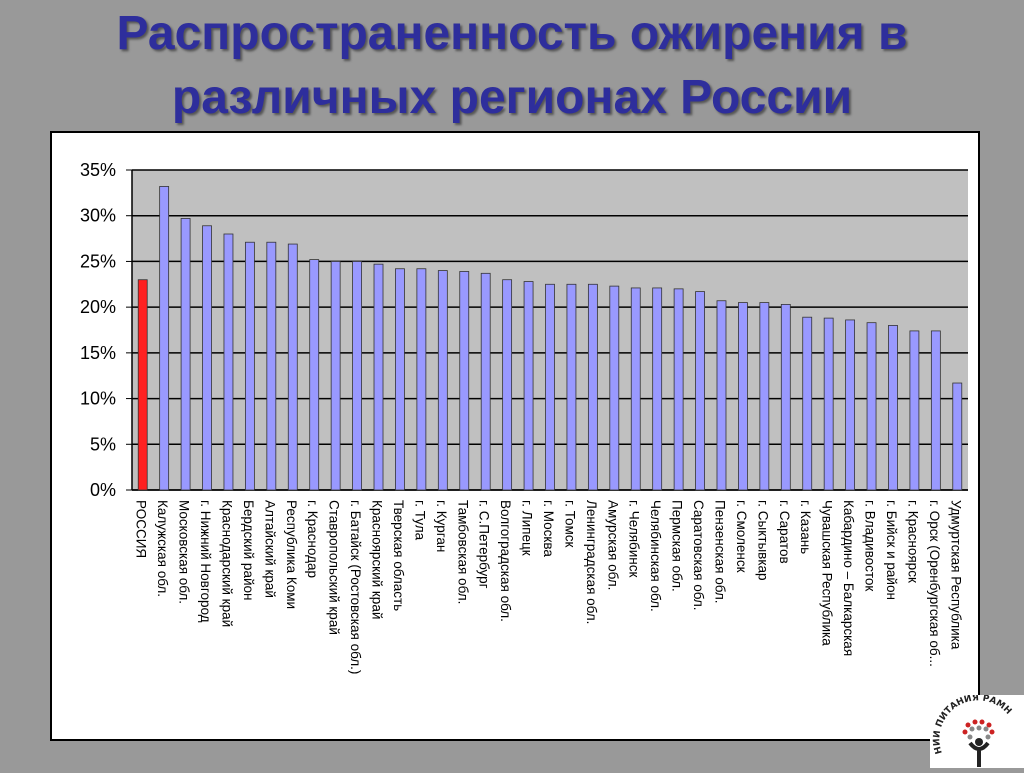 The image size is (1024, 773). I want to click on y-tick-label: 30%, so click(98, 216).